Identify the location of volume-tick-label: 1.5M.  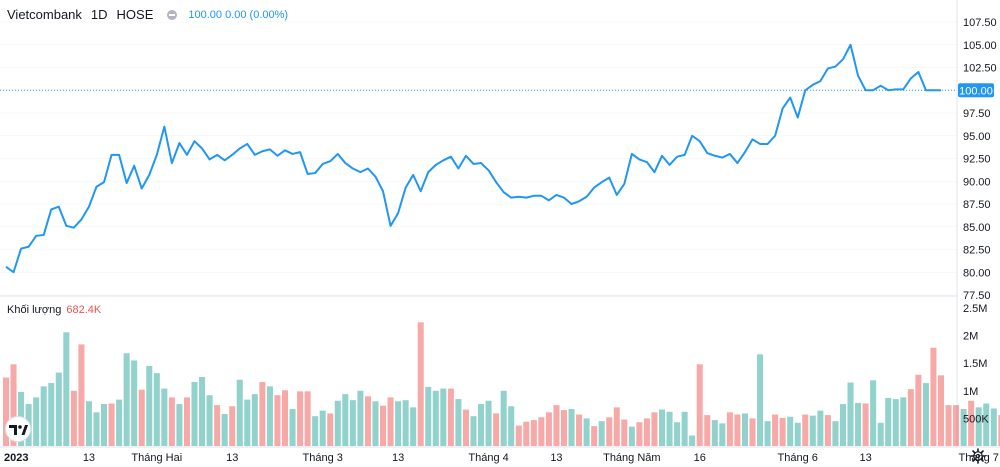
(975, 364).